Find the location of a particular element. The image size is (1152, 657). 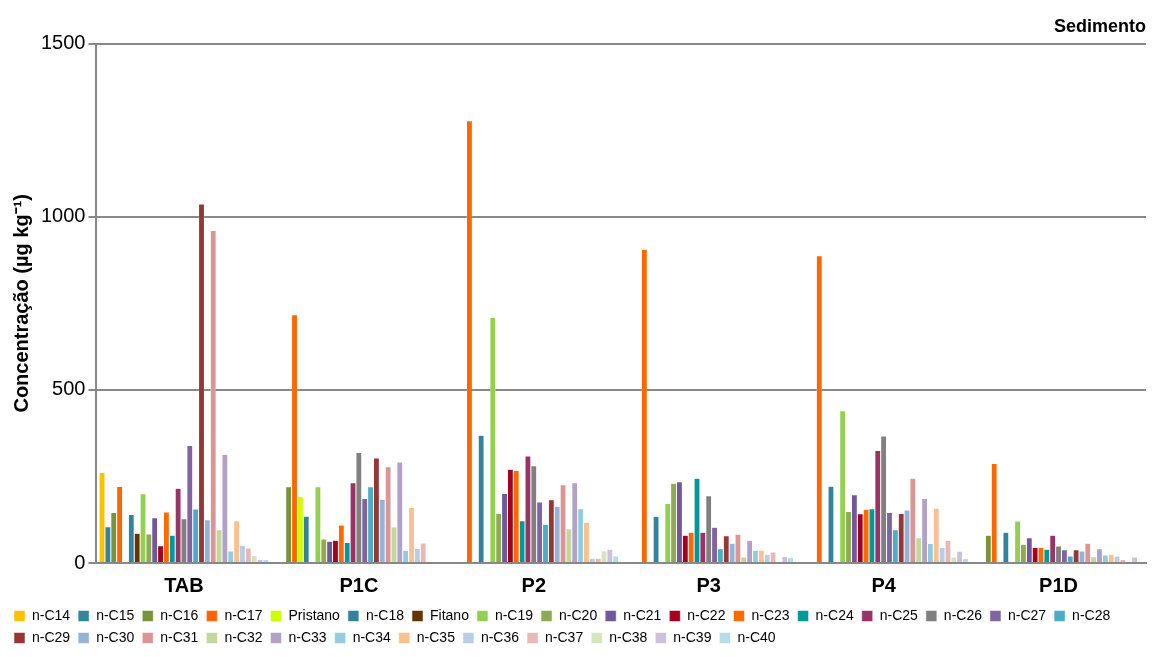

y-tick-label: 500 is located at coordinates (69, 388).